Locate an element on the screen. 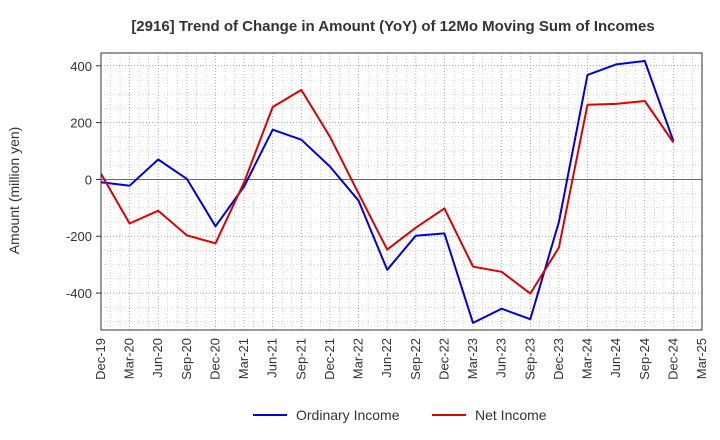  x-tick-label: Sep-22 is located at coordinates (415, 359).